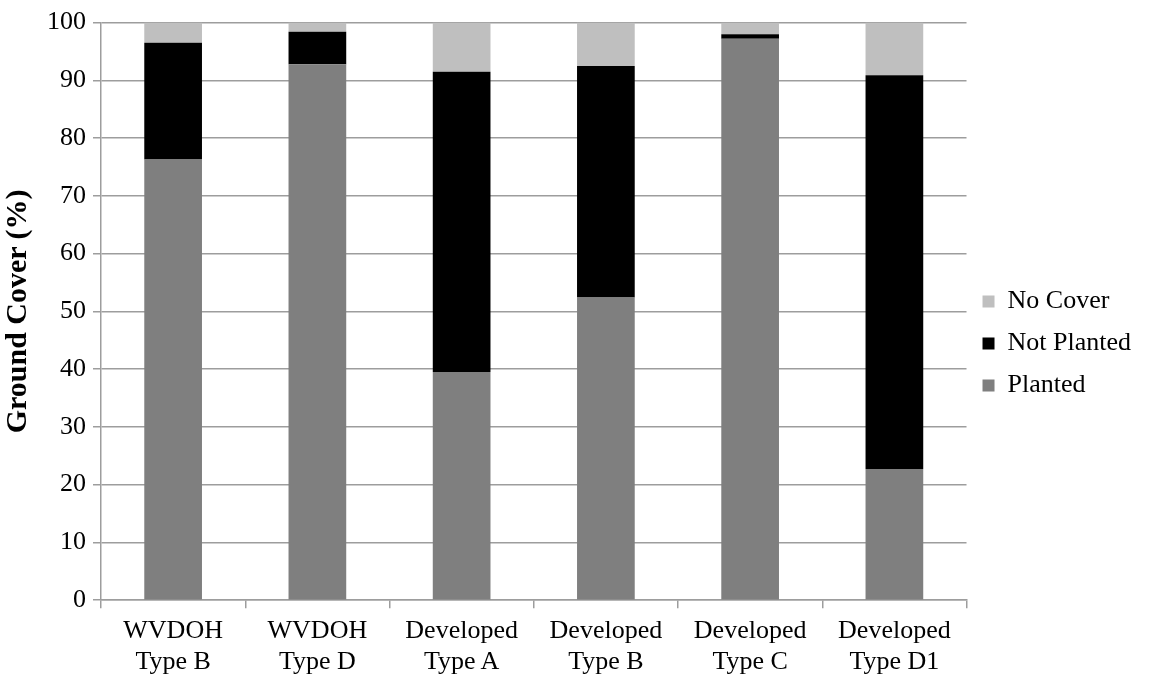  I want to click on y-tick-label: 70, so click(73, 194).